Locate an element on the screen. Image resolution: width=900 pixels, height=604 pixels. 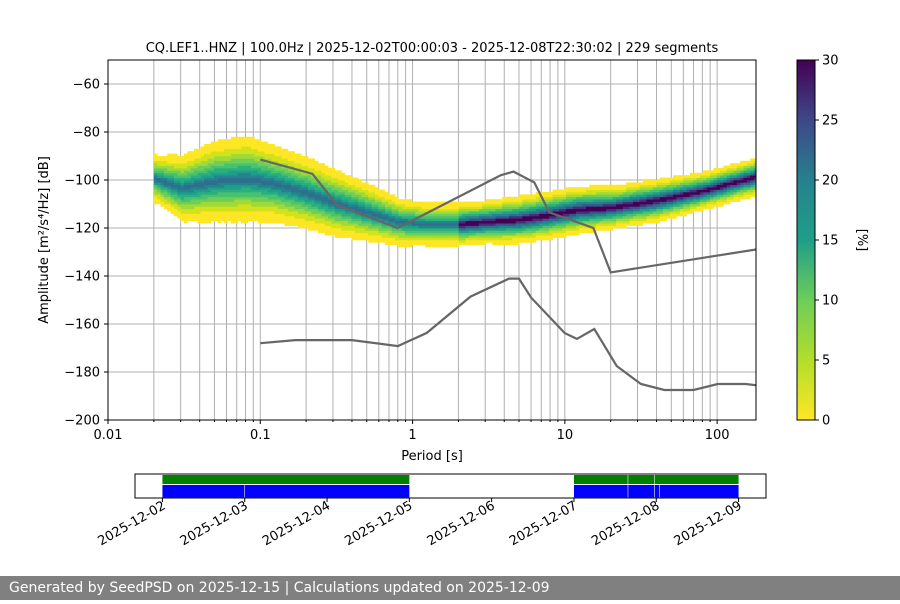
timeline-tick-label: 2025-12-07 is located at coordinates (543, 523).